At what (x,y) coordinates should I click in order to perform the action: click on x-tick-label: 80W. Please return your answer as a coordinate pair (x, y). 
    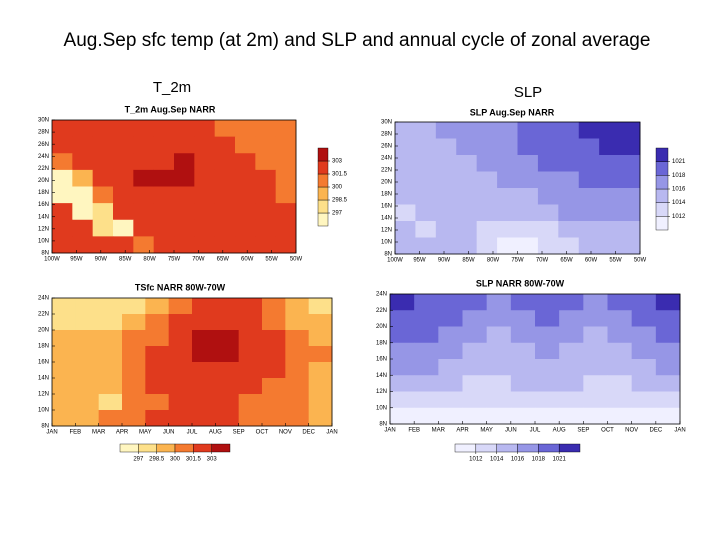
    Looking at the image, I should click on (493, 261).